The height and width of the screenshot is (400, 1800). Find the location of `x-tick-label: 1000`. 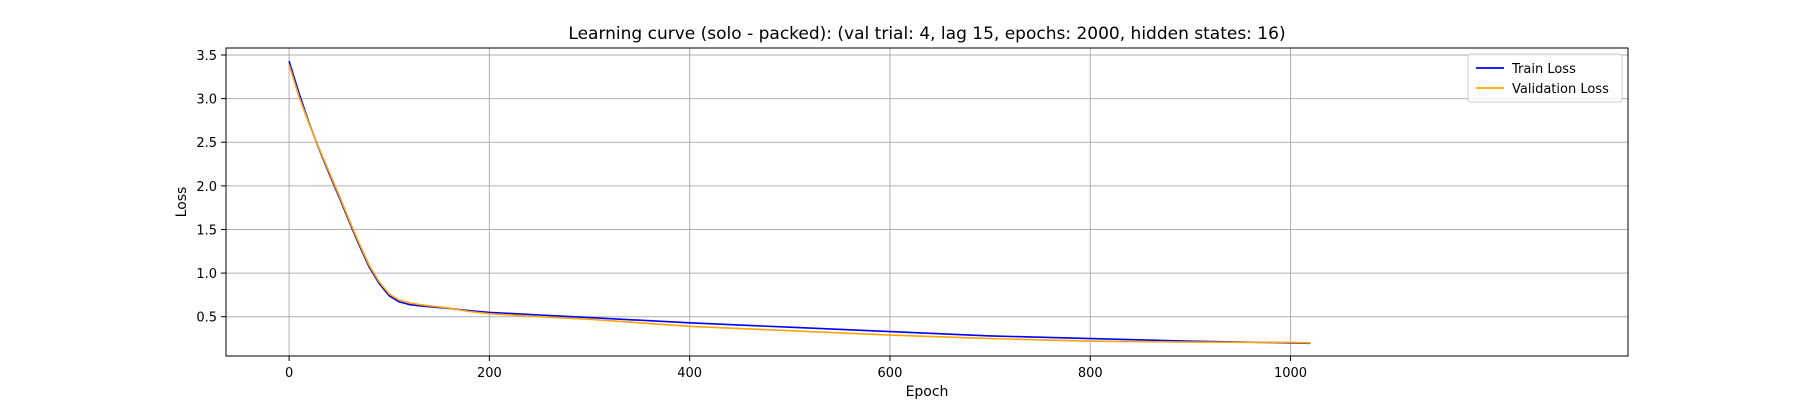

x-tick-label: 1000 is located at coordinates (1290, 373).